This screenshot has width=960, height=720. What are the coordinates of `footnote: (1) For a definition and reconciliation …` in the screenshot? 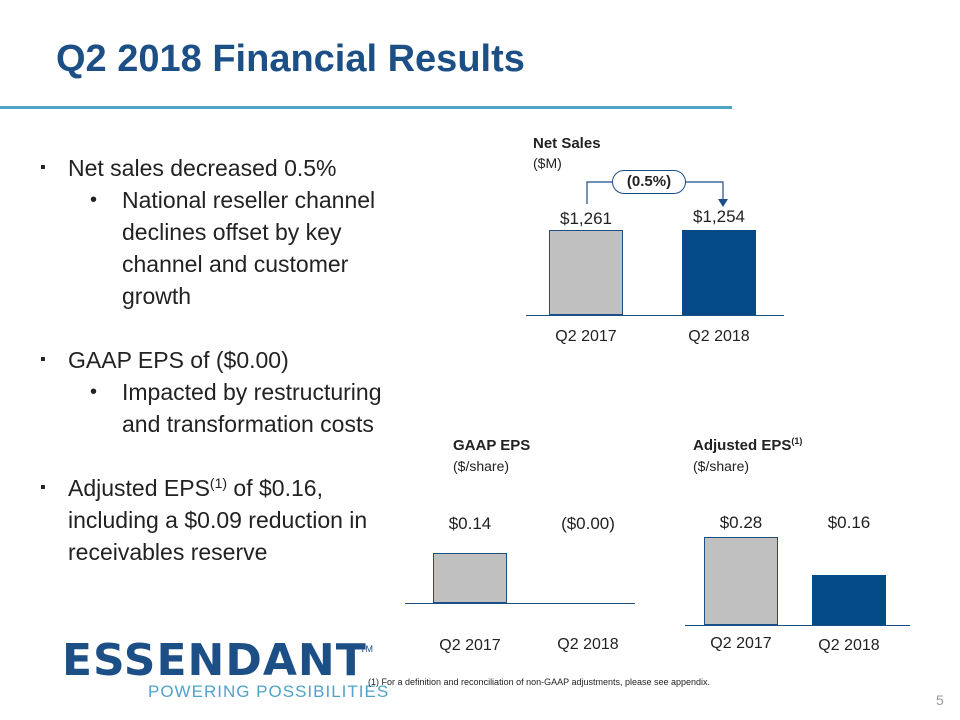 It's located at (539, 682).